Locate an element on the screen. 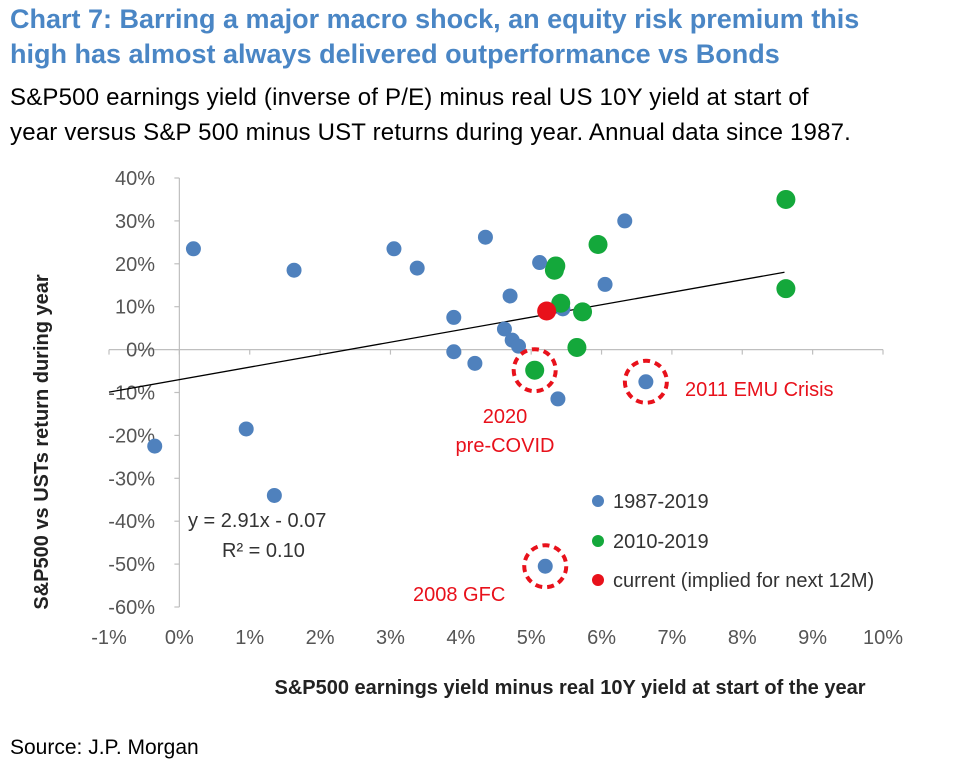 The width and height of the screenshot is (970, 761). y-tick-label: -50% is located at coordinates (131, 565).